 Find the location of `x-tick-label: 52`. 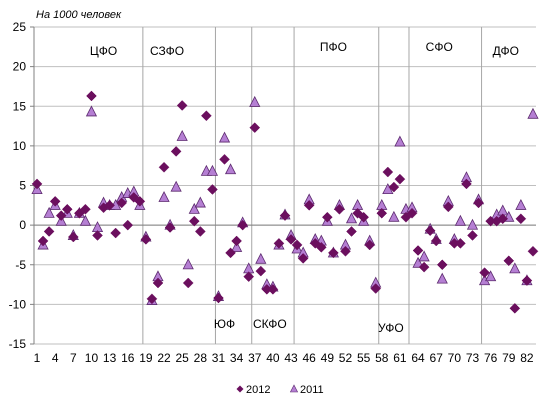

x-tick-label: 52 is located at coordinates (346, 358).